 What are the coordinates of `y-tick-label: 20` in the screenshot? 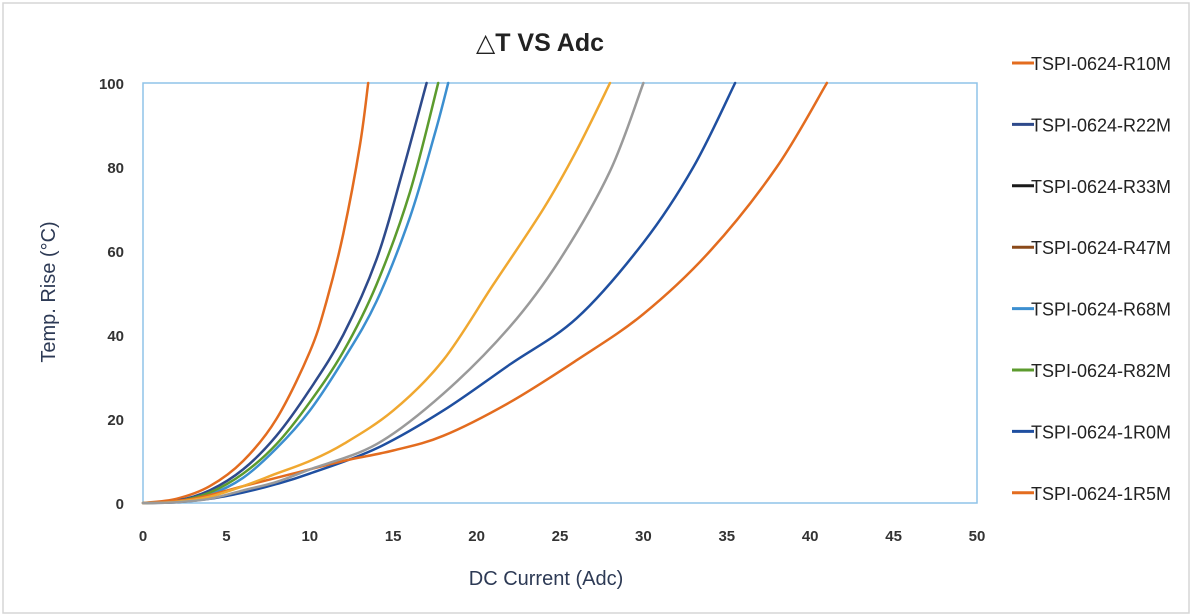 It's located at (115, 420).